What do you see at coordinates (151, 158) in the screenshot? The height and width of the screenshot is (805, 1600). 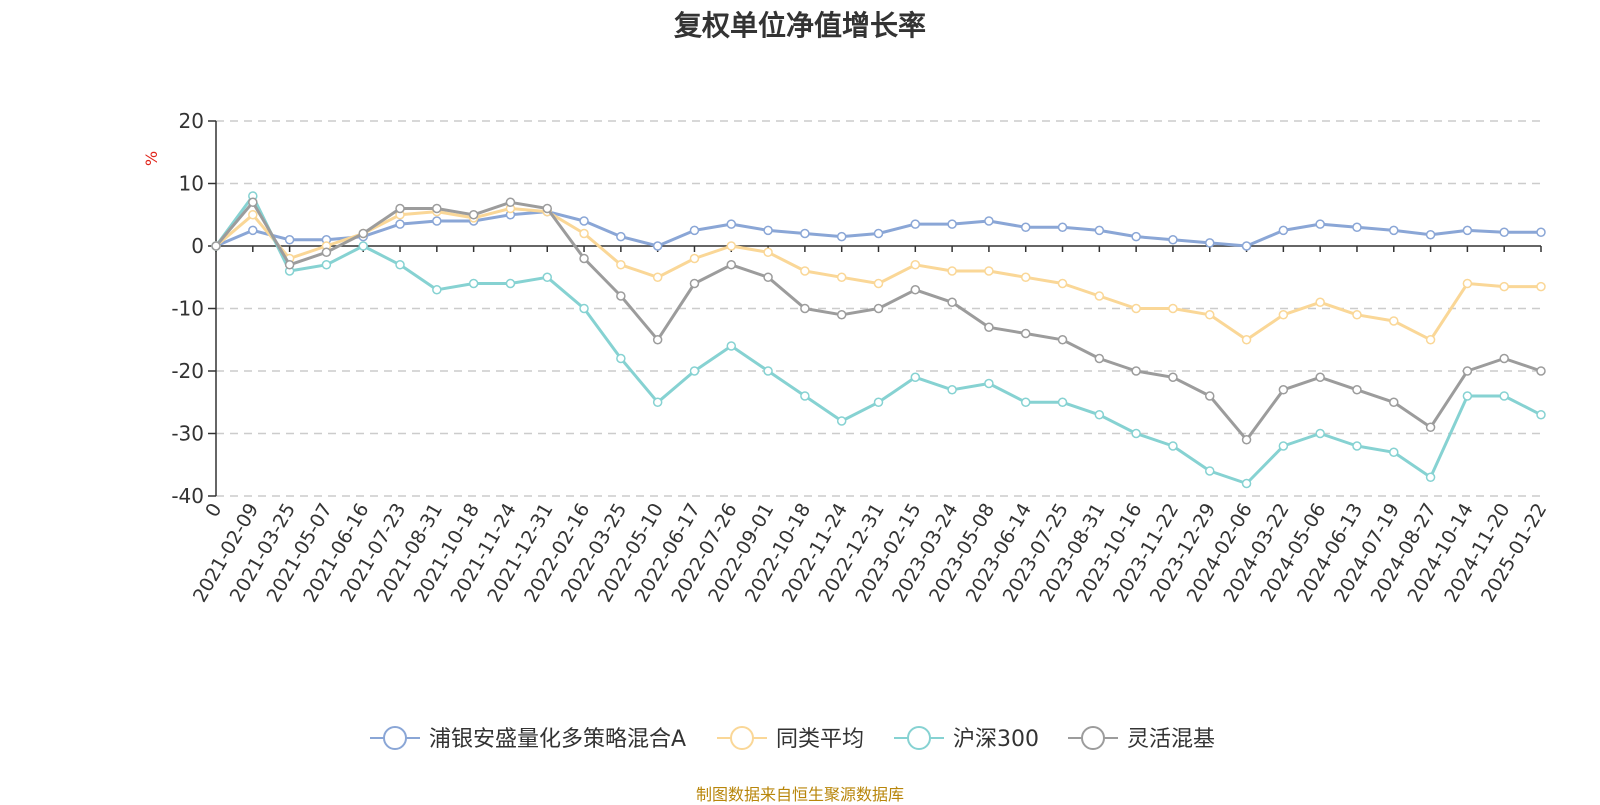 I see `y-axis-label: %` at bounding box center [151, 158].